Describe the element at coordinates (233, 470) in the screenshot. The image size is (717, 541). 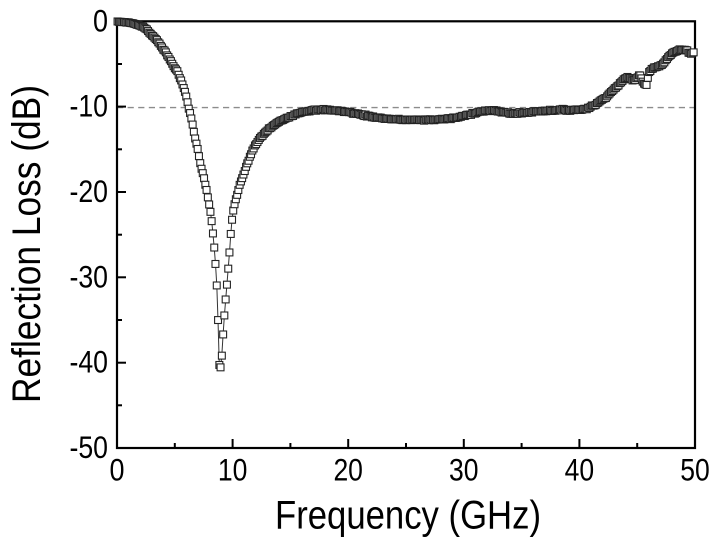
I see `svg-text: 10` at that location.